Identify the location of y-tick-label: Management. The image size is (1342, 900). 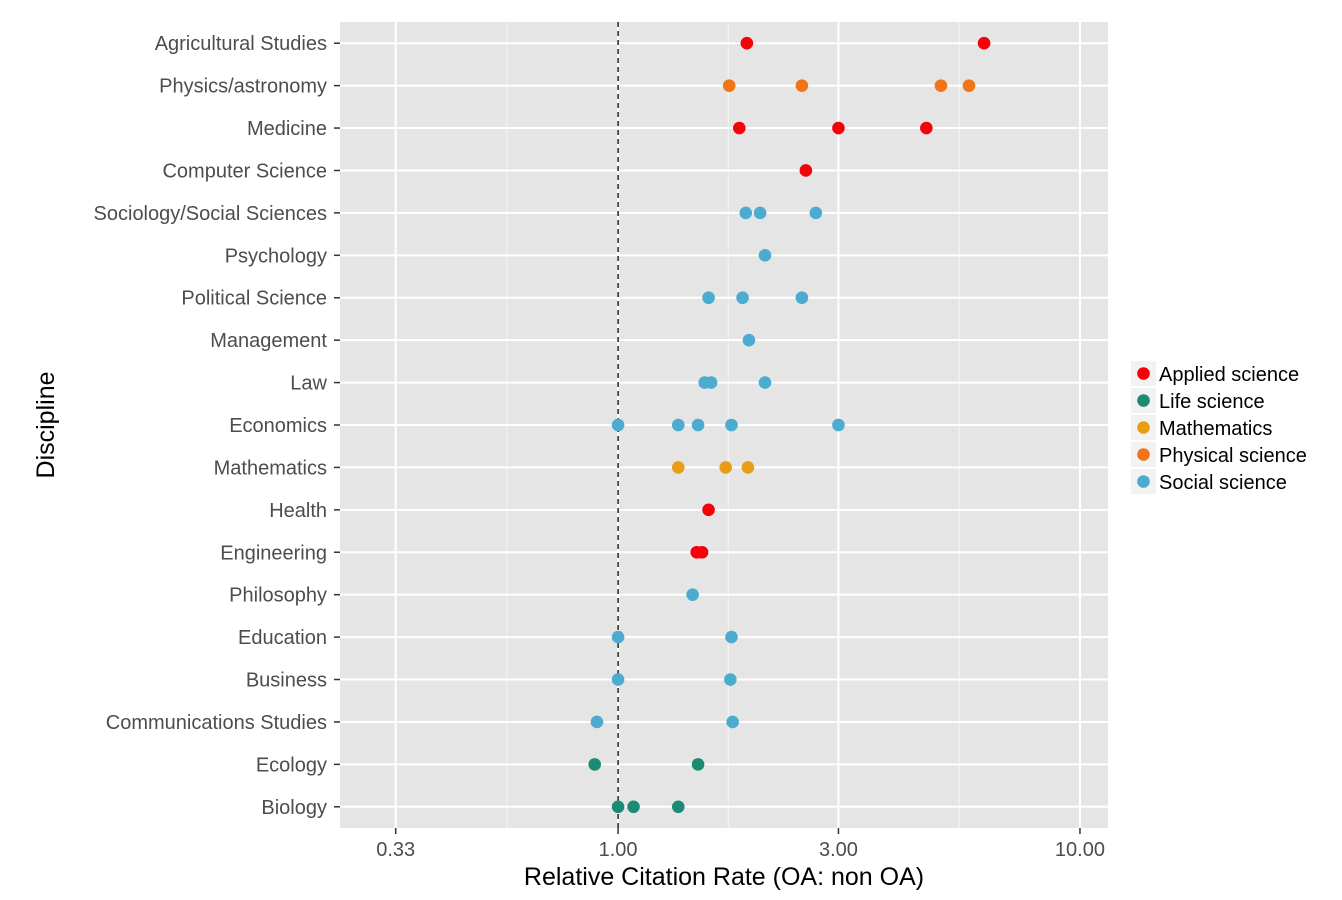
(268, 341).